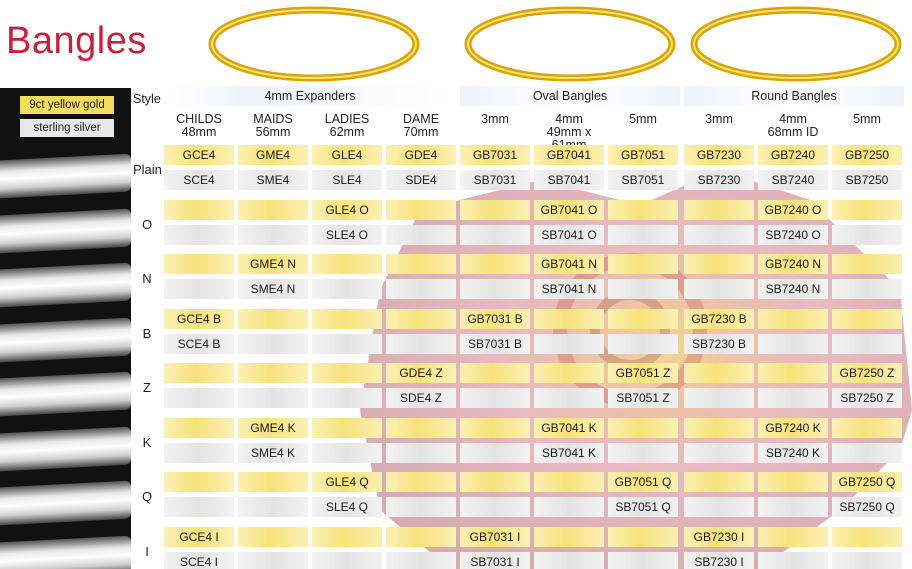 The height and width of the screenshot is (569, 912). What do you see at coordinates (199, 132) in the screenshot?
I see `column-header-line2: 48mm` at bounding box center [199, 132].